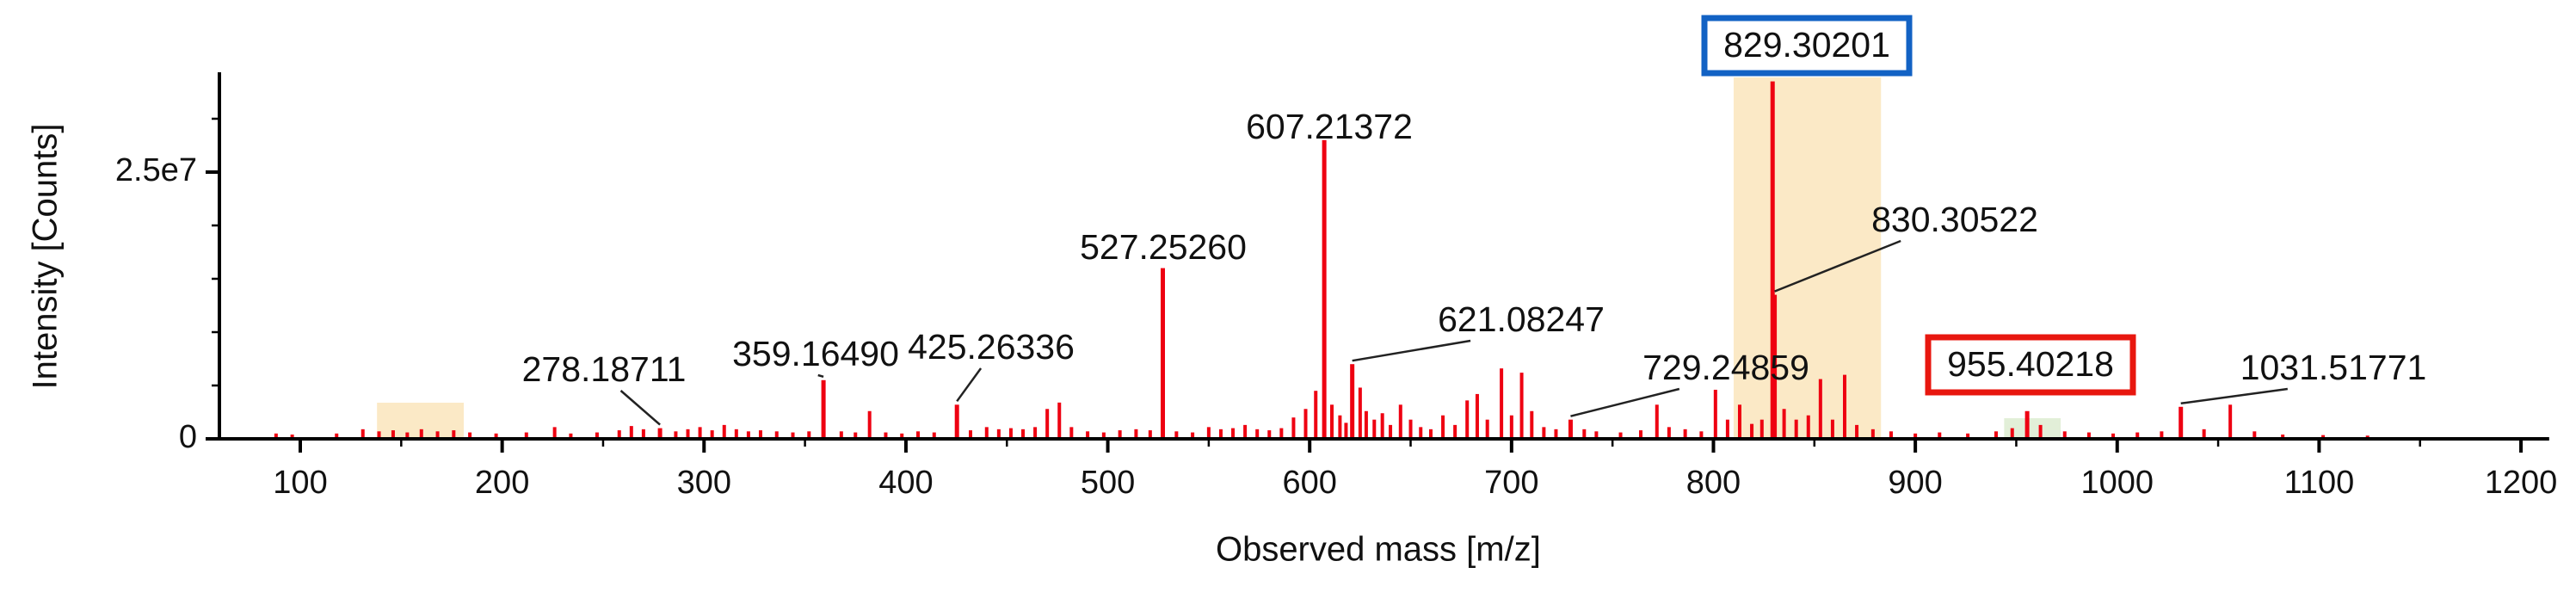  What do you see at coordinates (2319, 483) in the screenshot?
I see `x-tick-label: 1100` at bounding box center [2319, 483].